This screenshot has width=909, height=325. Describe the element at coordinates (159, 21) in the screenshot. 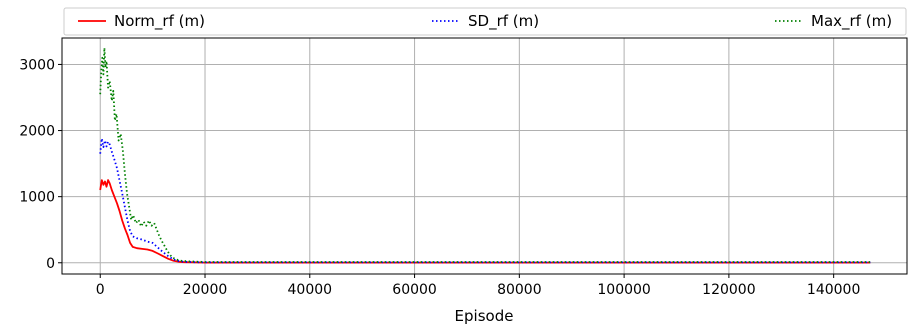

I see `legend-label-1: Norm_rf (m)` at that location.